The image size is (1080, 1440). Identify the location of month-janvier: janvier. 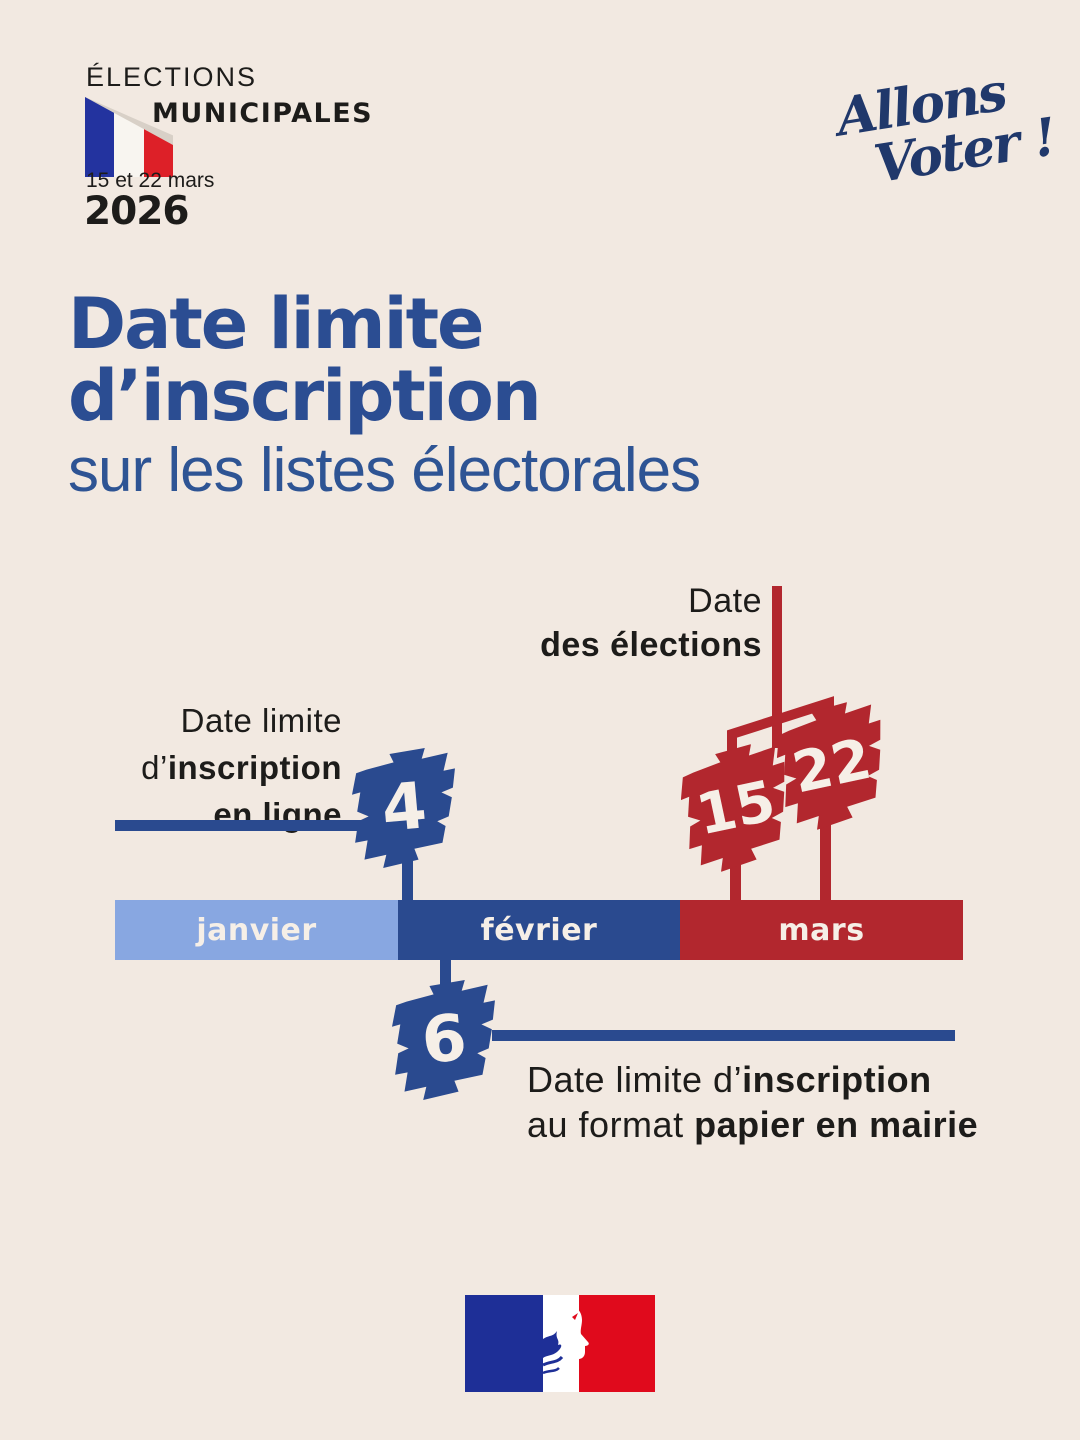
(256, 930).